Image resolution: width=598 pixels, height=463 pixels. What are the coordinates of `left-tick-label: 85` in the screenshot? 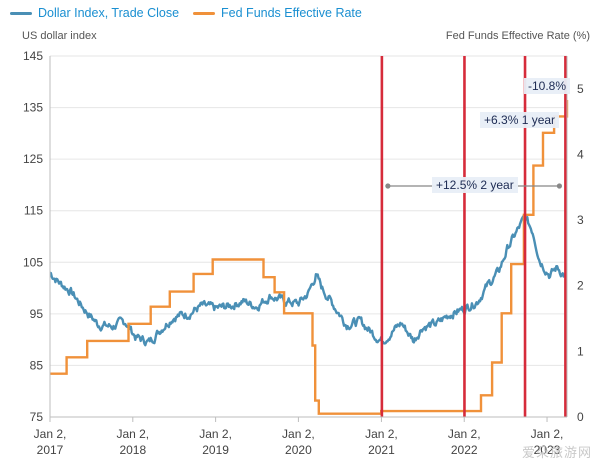 It's located at (37, 365).